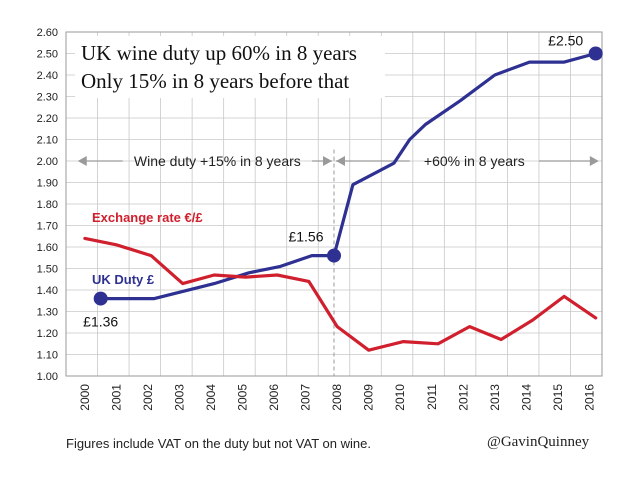 The image size is (630, 485). I want to click on series-label-exchange-rate: Exchange rate €/£, so click(147, 217).